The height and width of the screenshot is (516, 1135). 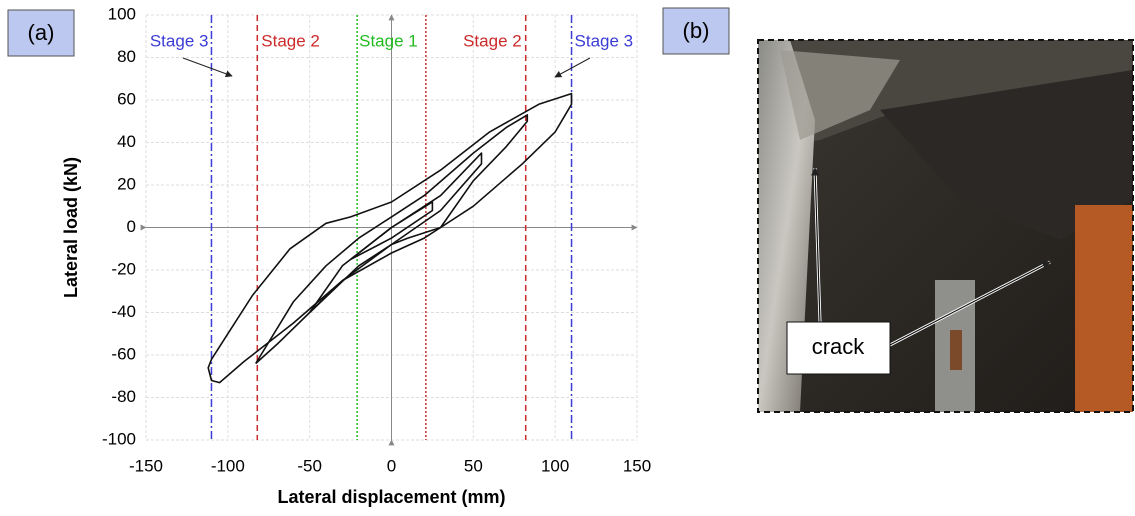 What do you see at coordinates (126, 141) in the screenshot?
I see `y-tick-label: 40` at bounding box center [126, 141].